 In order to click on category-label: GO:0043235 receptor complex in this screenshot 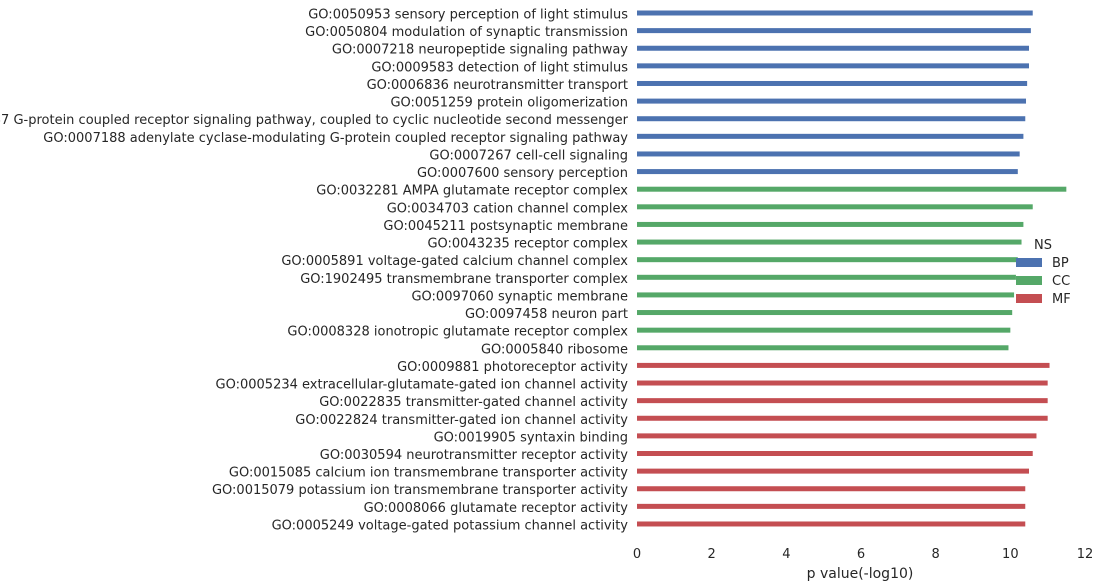, I will do `click(527, 244)`.